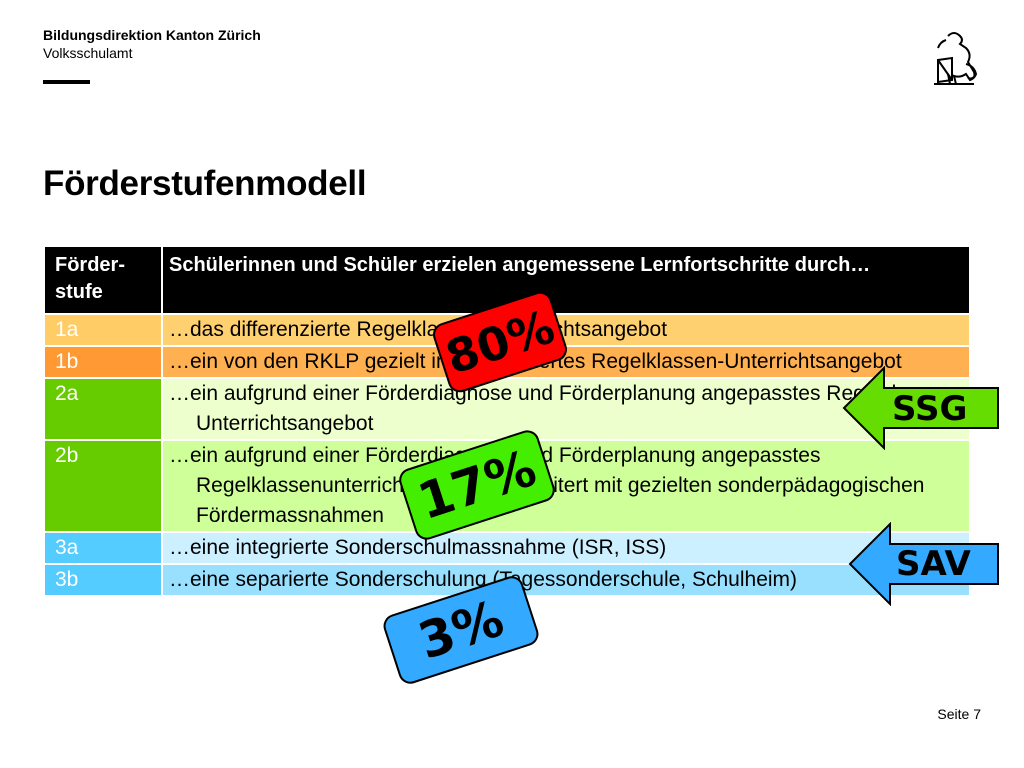 The height and width of the screenshot is (768, 1024). Describe the element at coordinates (104, 549) in the screenshot. I see `level-cell: 3a` at that location.